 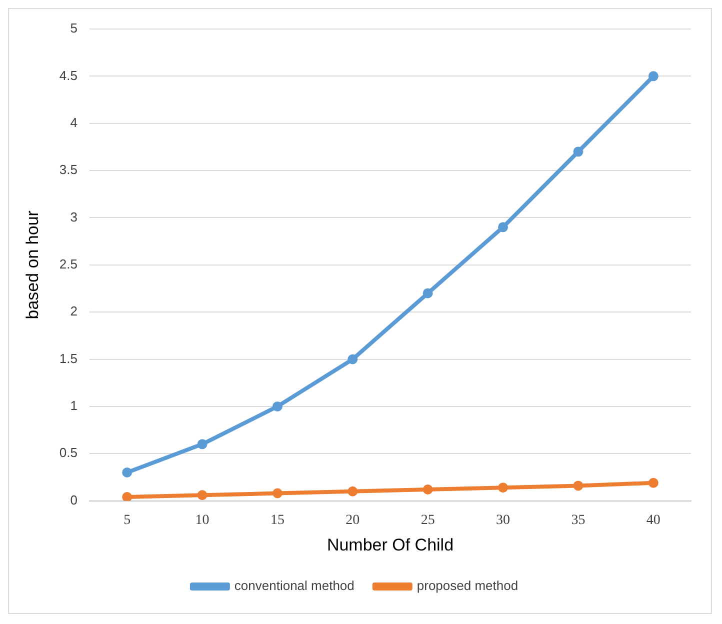 I want to click on x-tick-label: 40, so click(x=653, y=520).